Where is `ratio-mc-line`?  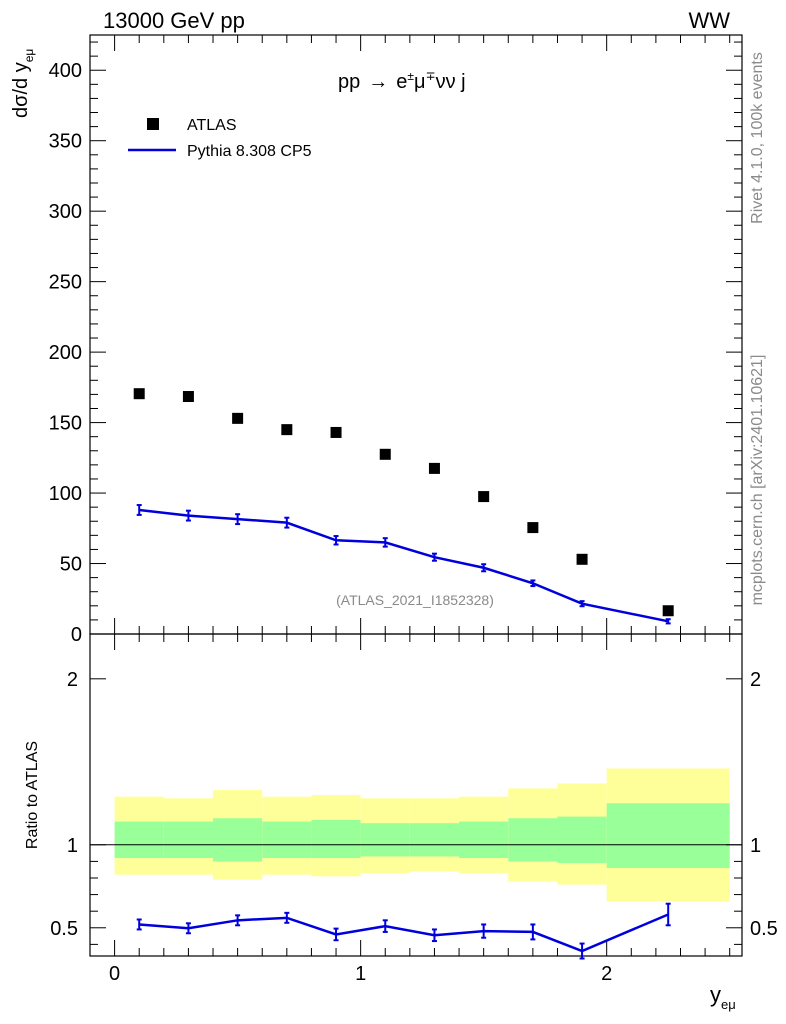 ratio-mc-line is located at coordinates (404, 933).